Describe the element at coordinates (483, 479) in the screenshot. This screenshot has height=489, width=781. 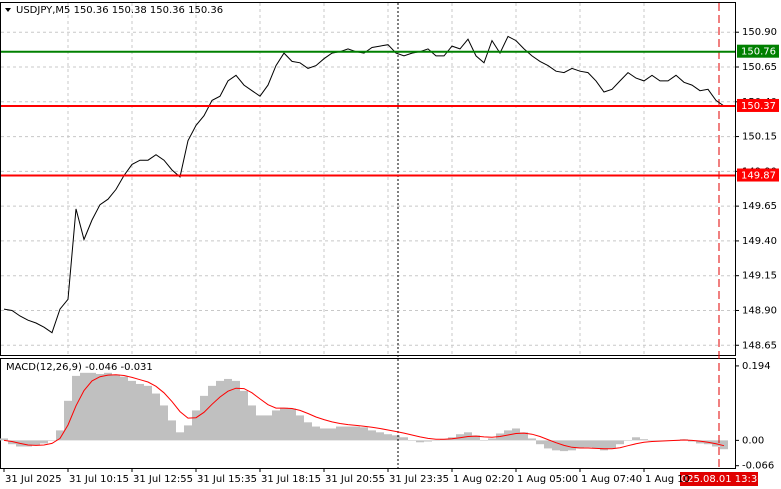
I see `x-tick-label: 1 Aug 02:20` at that location.